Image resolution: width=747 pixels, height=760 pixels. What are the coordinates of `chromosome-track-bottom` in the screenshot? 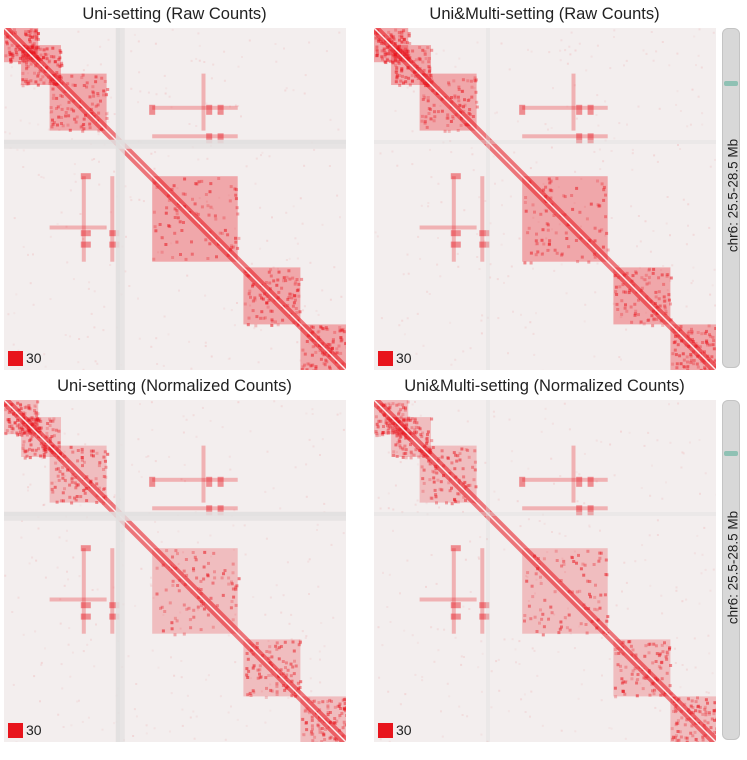 It's located at (731, 570).